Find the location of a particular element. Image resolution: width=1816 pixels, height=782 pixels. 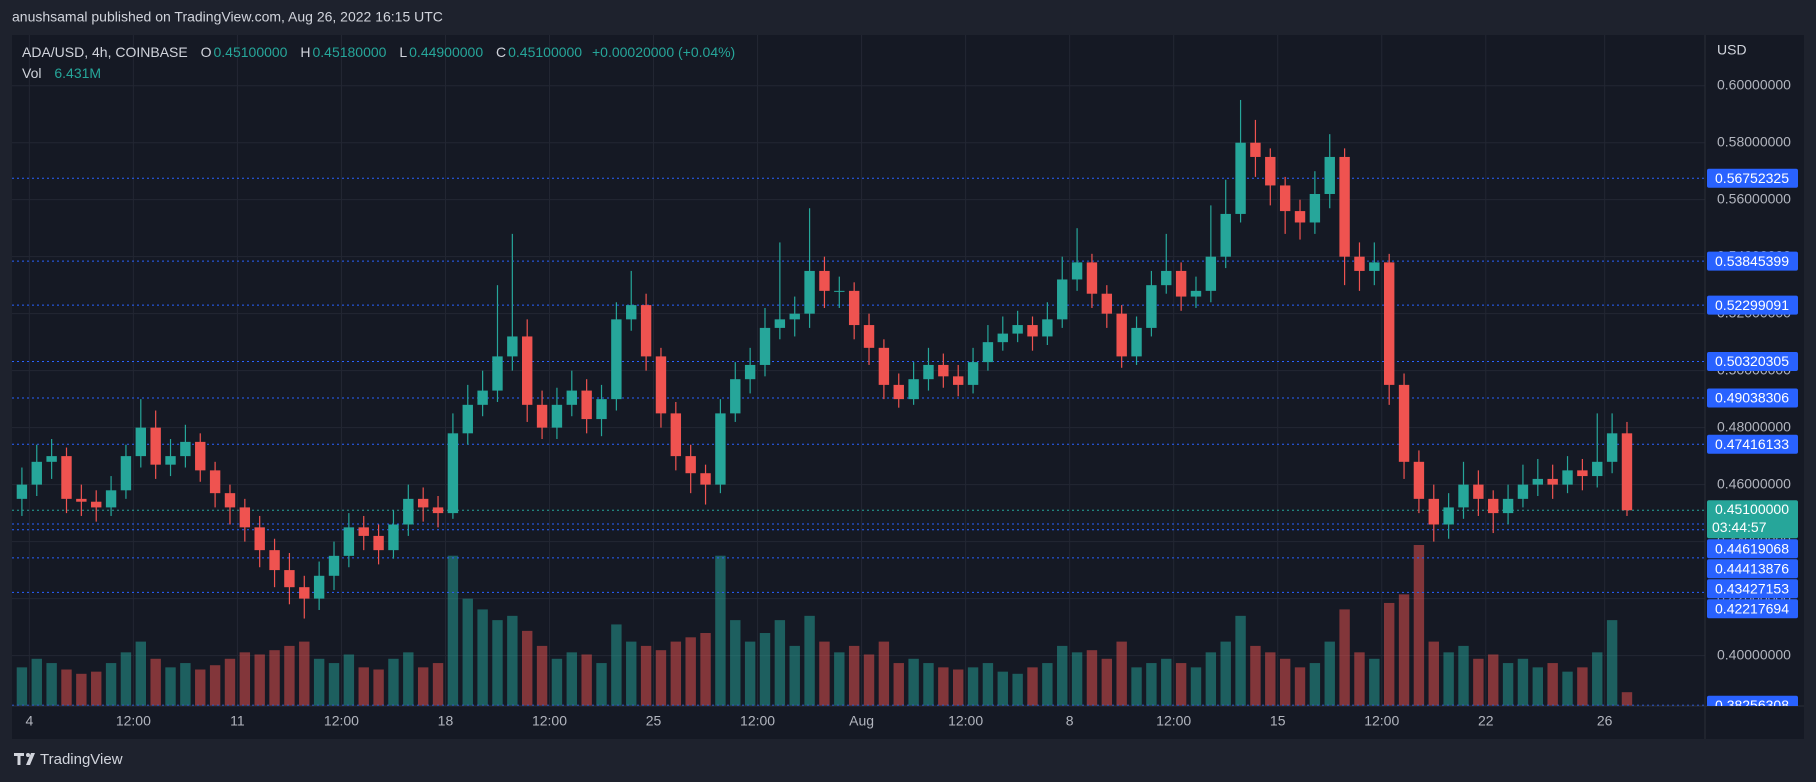

level-label: 0.44413876 is located at coordinates (1752, 568).